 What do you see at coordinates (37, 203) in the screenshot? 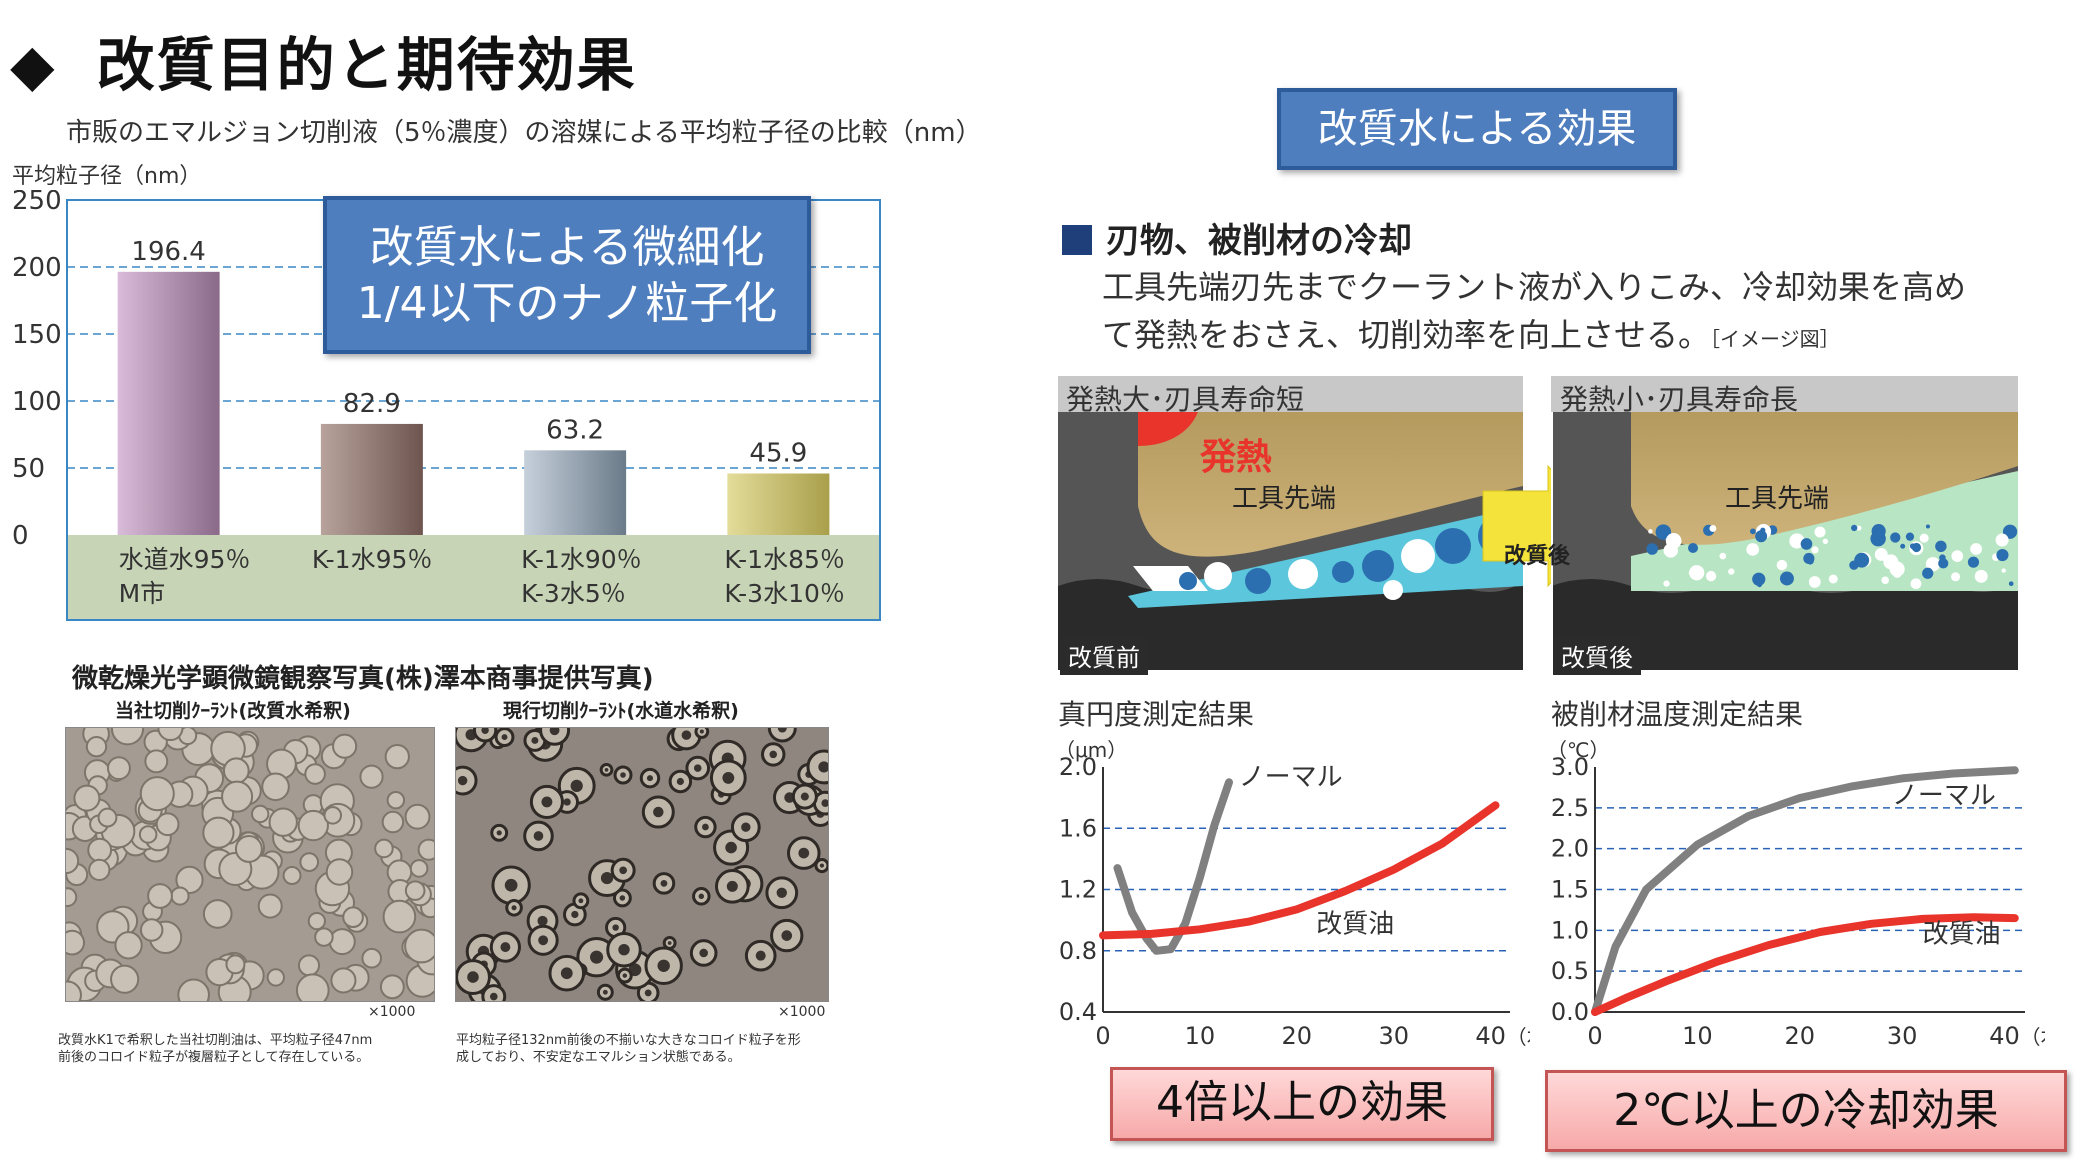
I see `bar-y-tick-label: 250` at bounding box center [37, 203].